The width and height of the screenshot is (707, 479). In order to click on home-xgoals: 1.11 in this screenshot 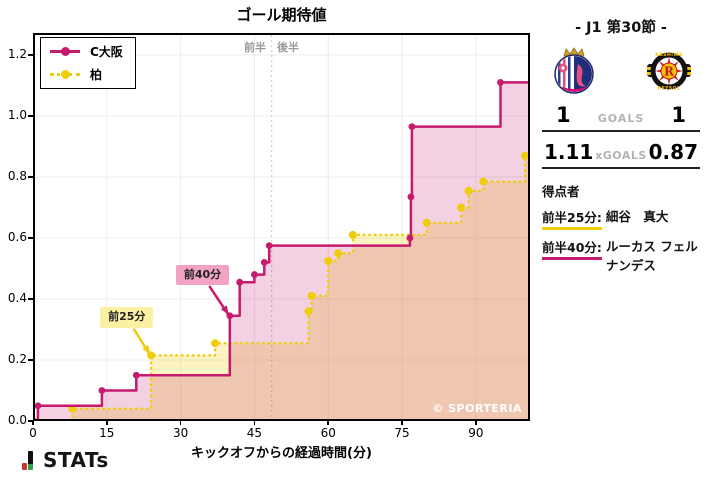, I will do `click(569, 152)`.